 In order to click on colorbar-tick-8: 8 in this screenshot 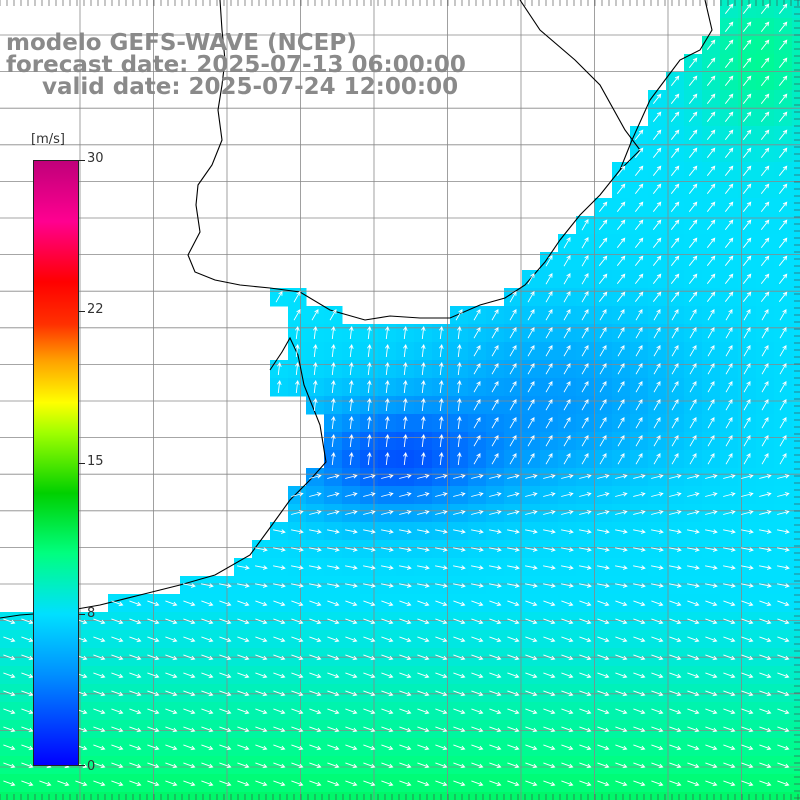, I will do `click(91, 613)`.